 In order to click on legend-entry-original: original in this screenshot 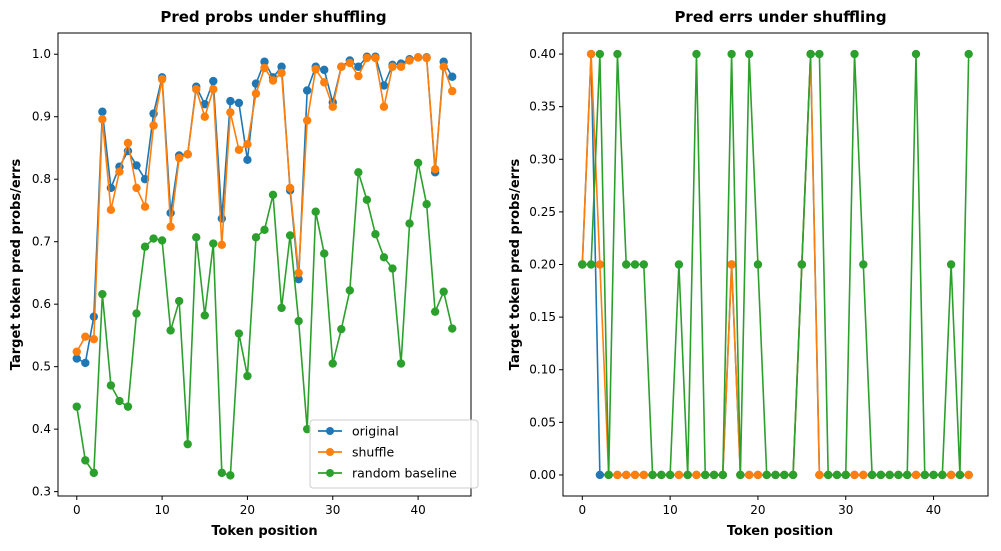, I will do `click(358, 431)`.